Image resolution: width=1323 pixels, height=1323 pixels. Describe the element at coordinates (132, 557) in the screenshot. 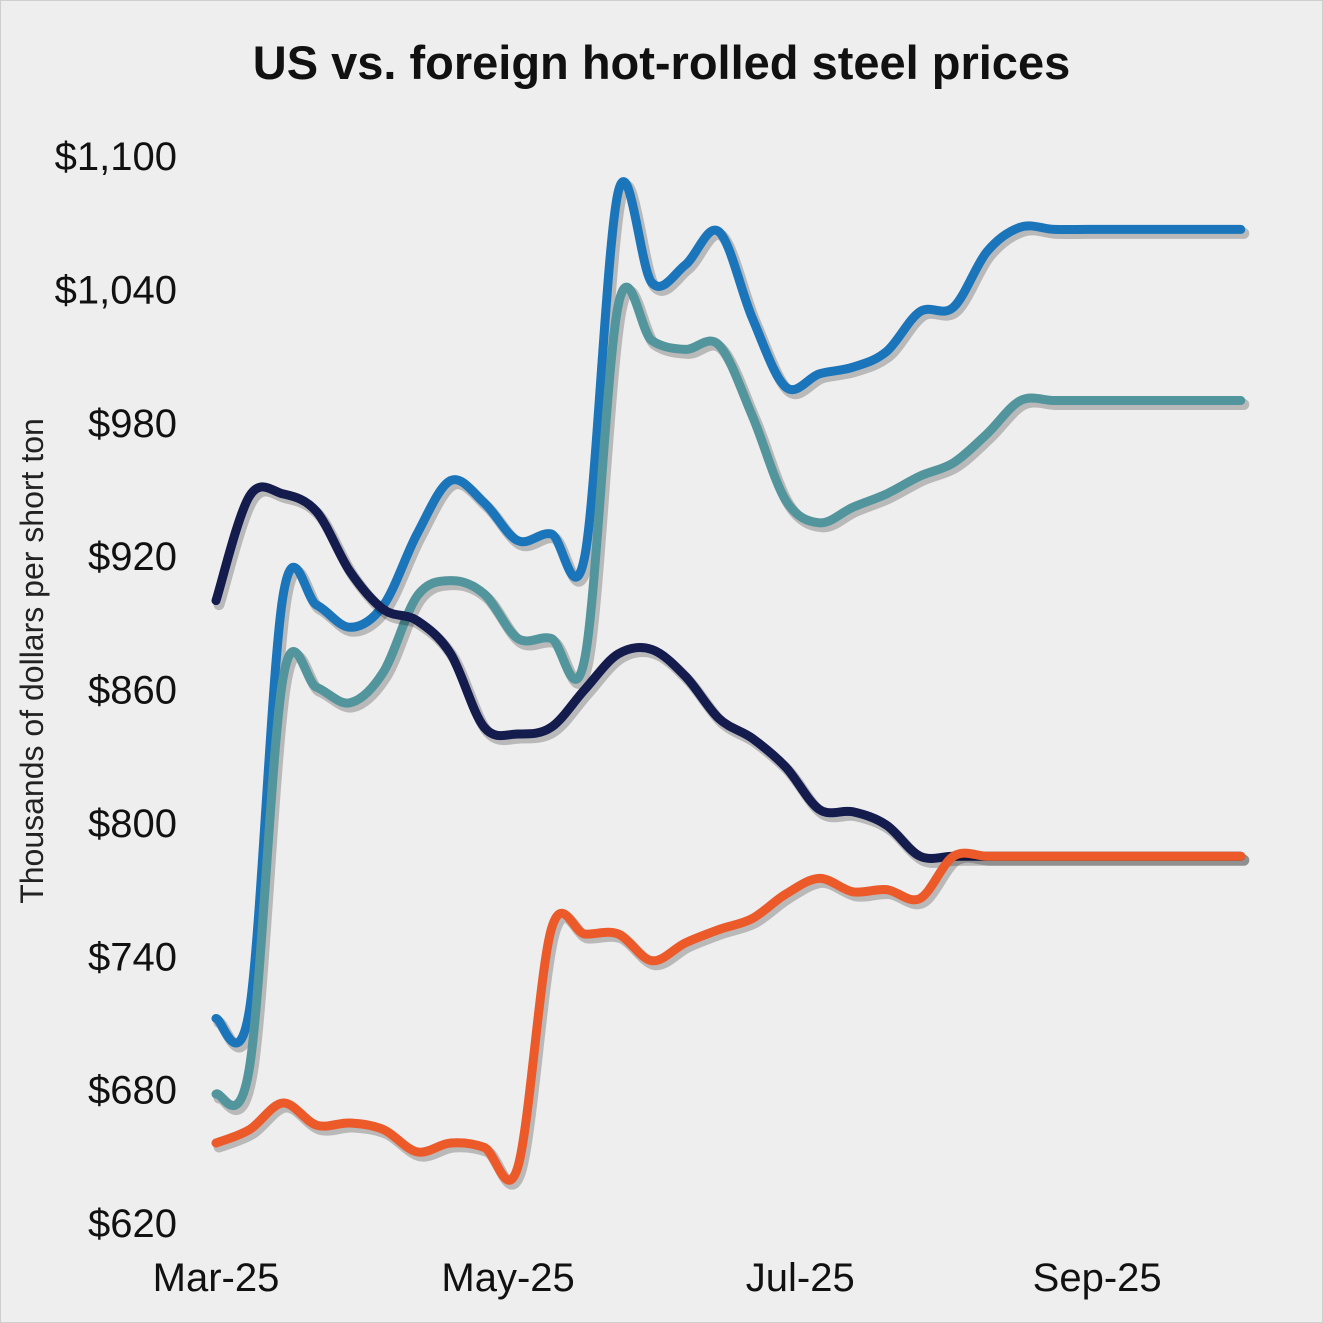

I see `y-tick-label: $920` at that location.